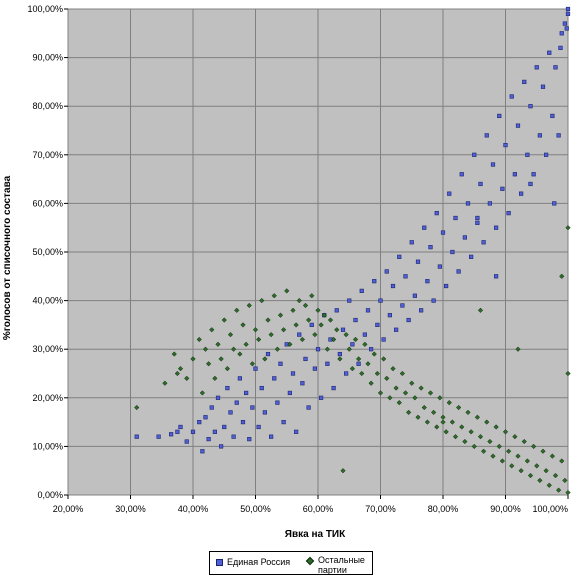  Describe the element at coordinates (259, 562) in the screenshot. I see `legend-label: Единая Россия` at that location.